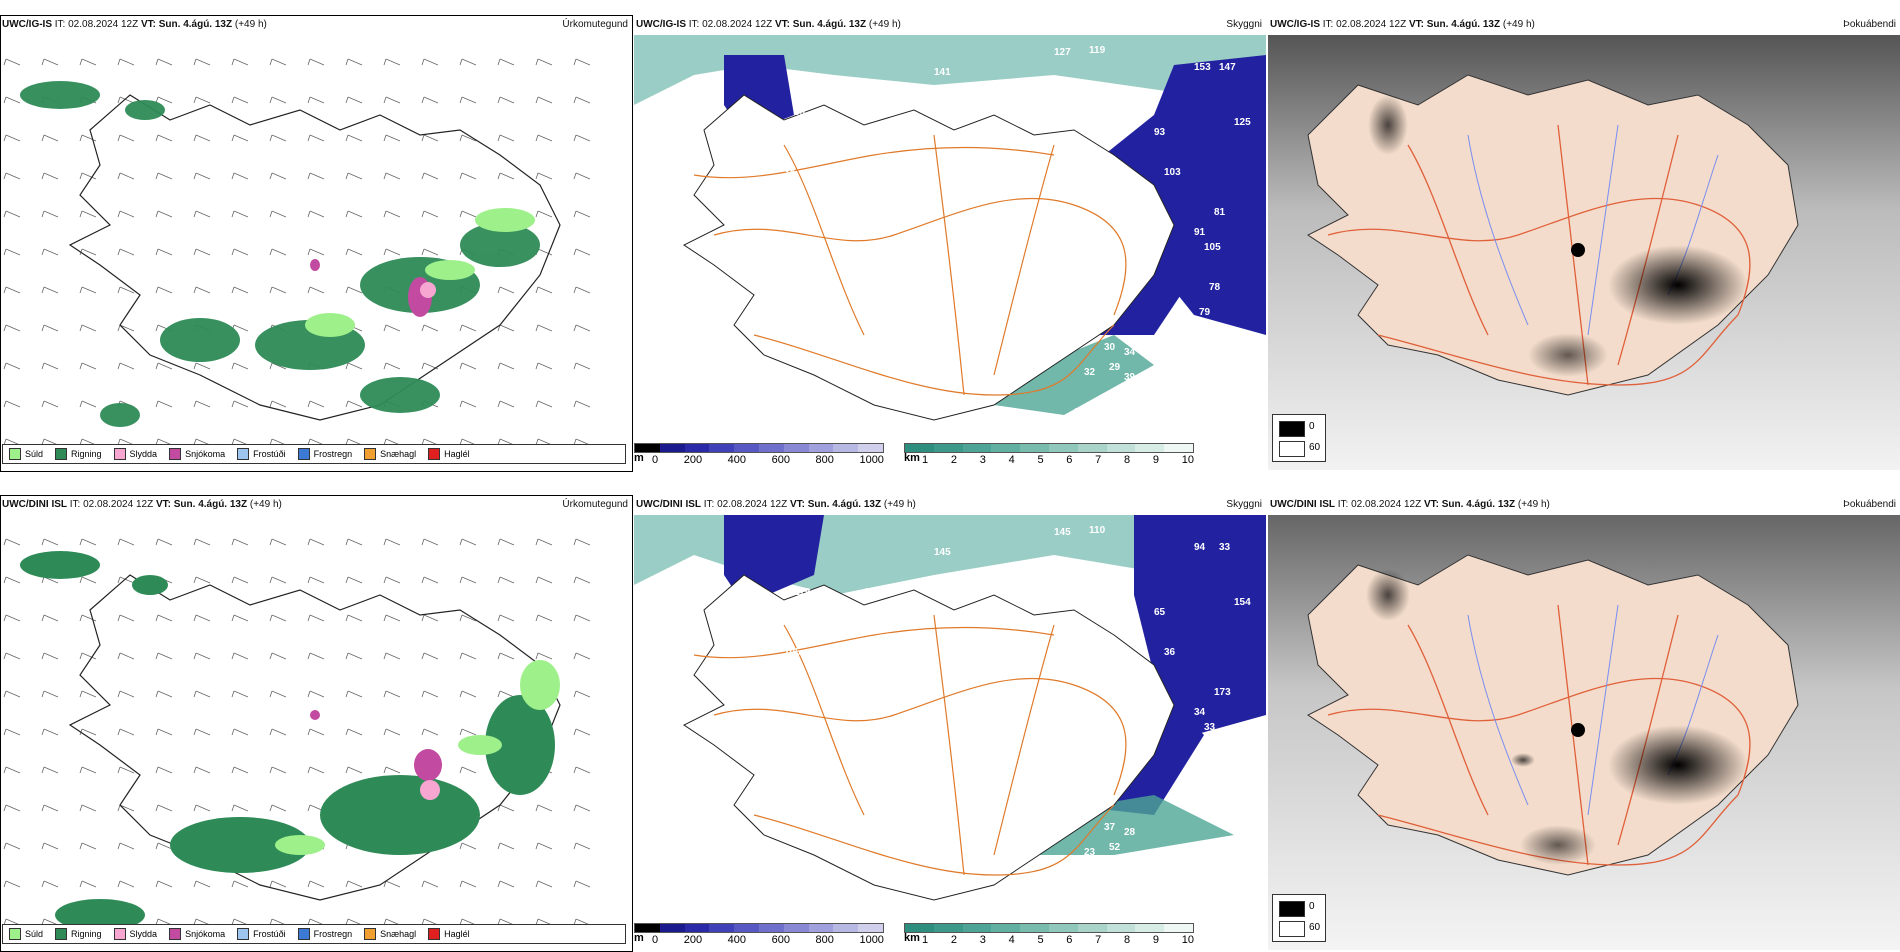  I want to click on cloud-base-label: 111, so click(1232, 362).